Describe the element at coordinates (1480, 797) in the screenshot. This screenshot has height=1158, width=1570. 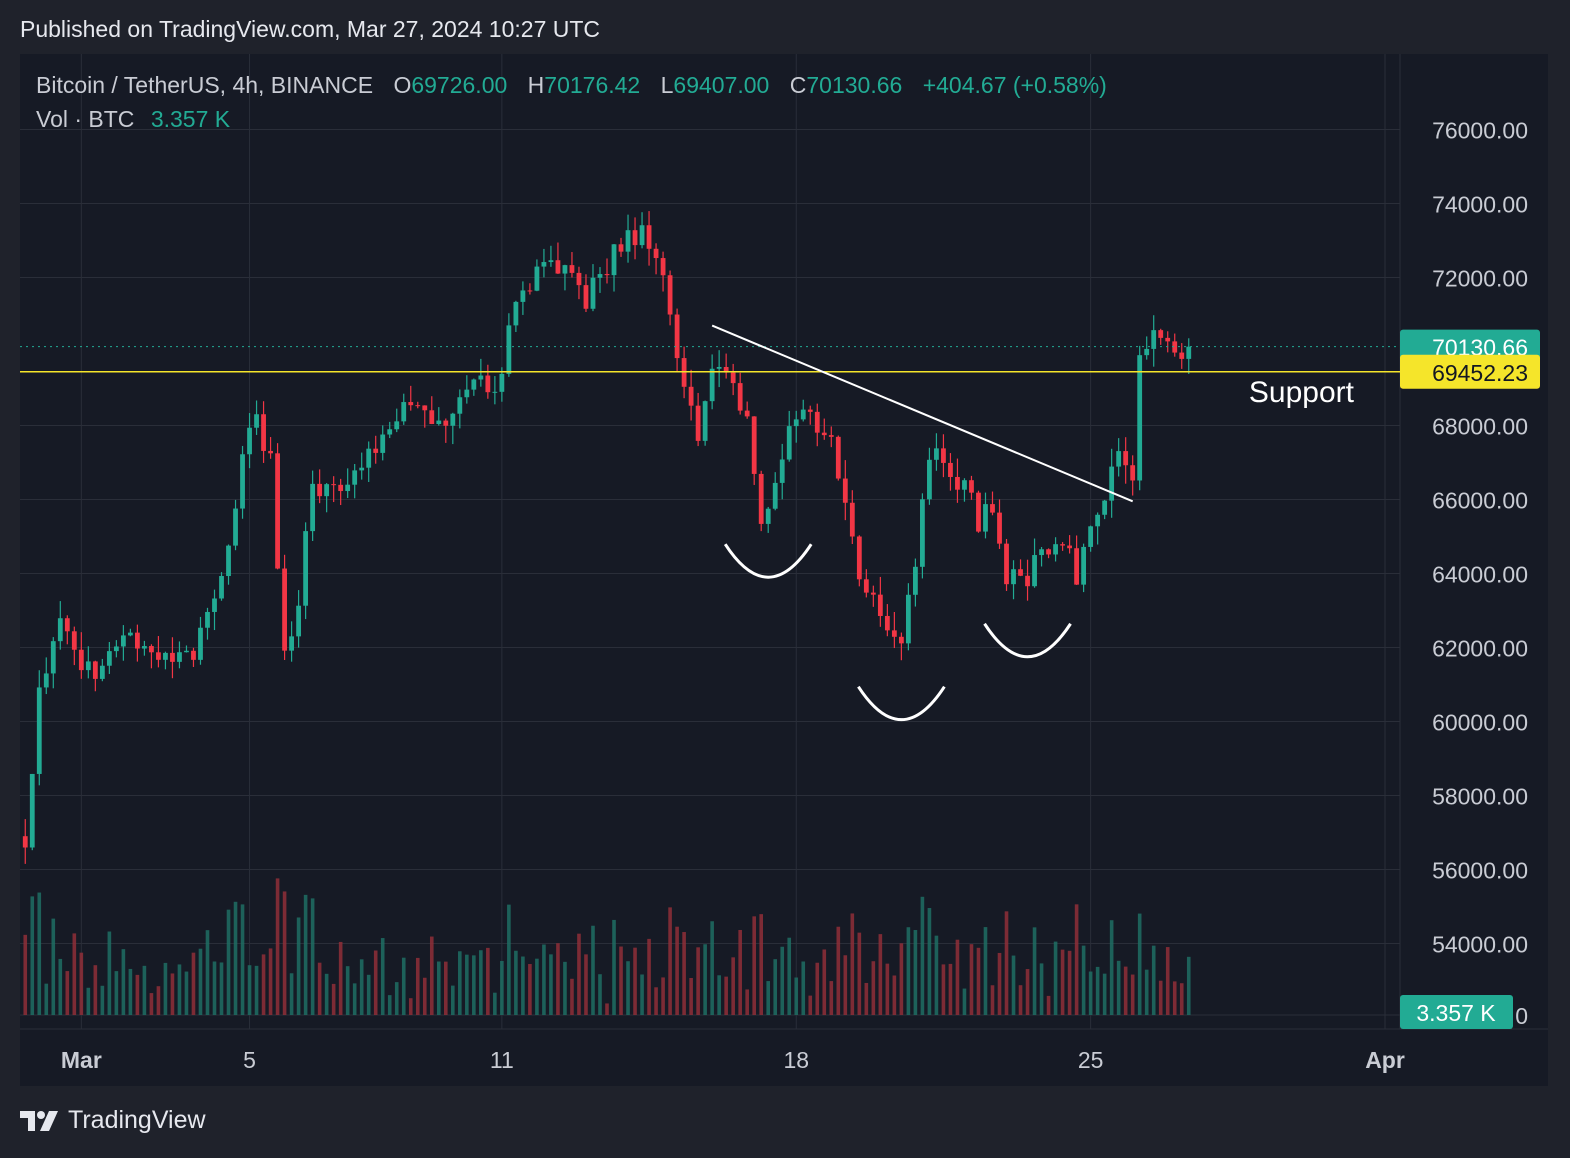
I see `price-tick-label: 58000.00` at that location.